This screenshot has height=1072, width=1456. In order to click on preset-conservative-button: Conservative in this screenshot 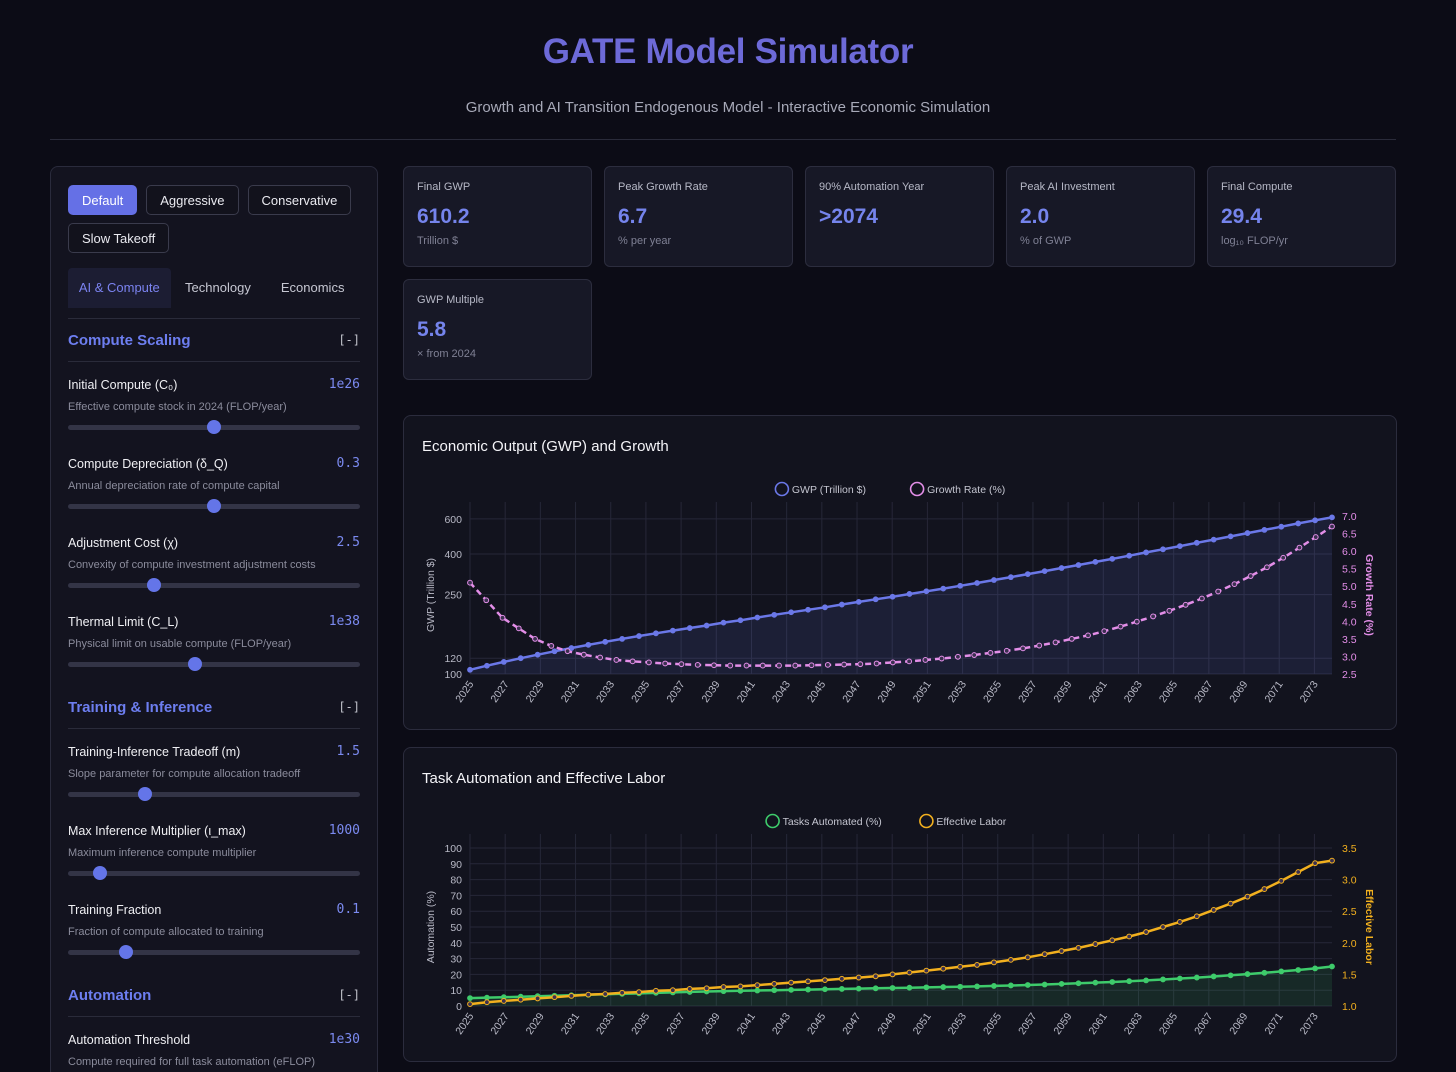, I will do `click(299, 200)`.